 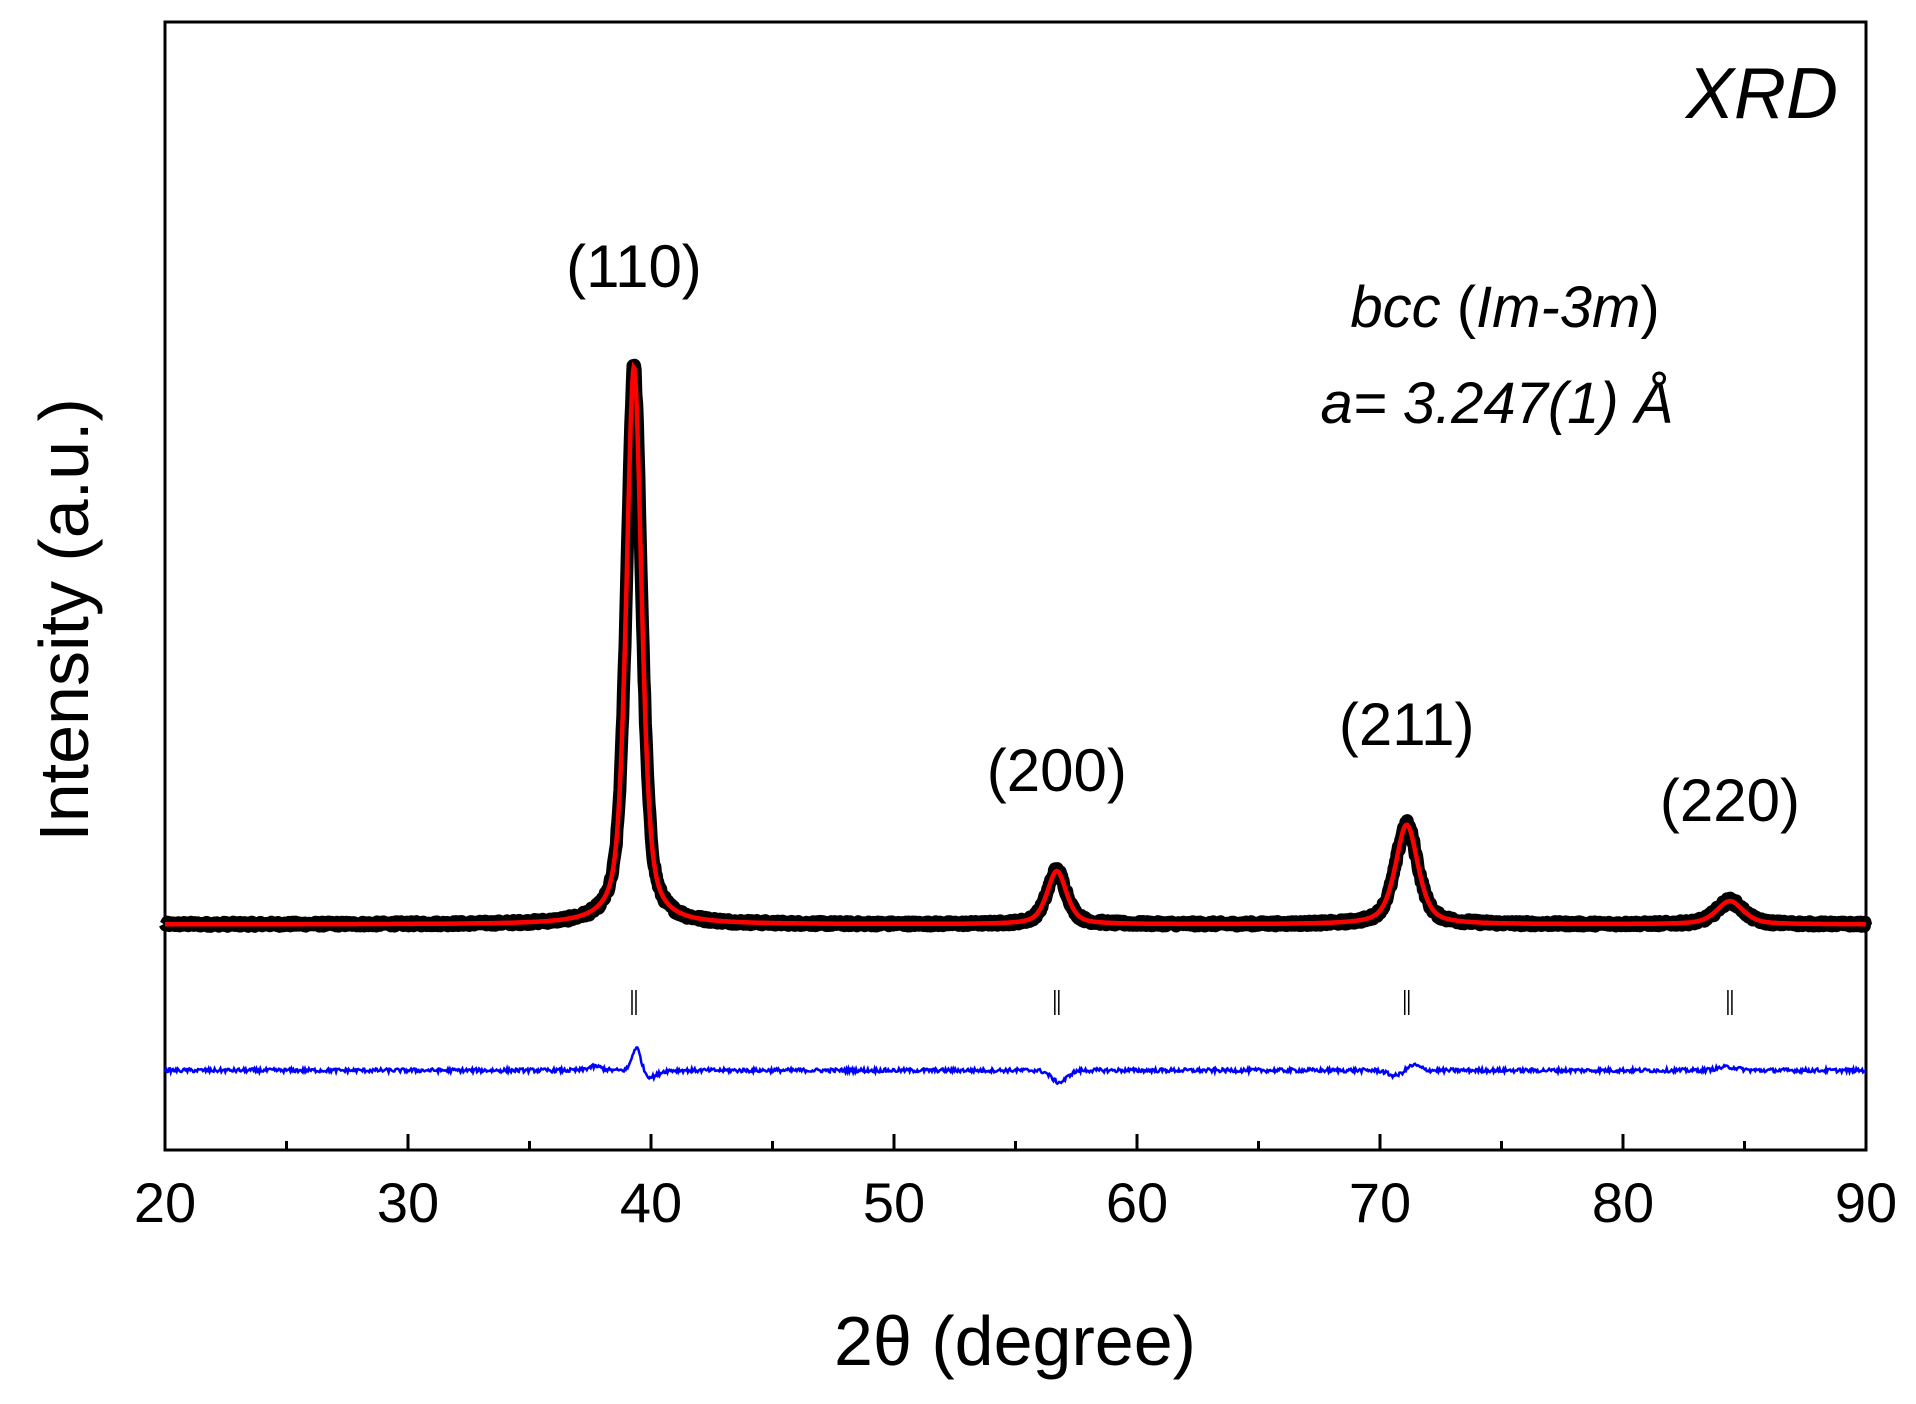 What do you see at coordinates (651, 1202) in the screenshot?
I see `x-tick-label: 40` at bounding box center [651, 1202].